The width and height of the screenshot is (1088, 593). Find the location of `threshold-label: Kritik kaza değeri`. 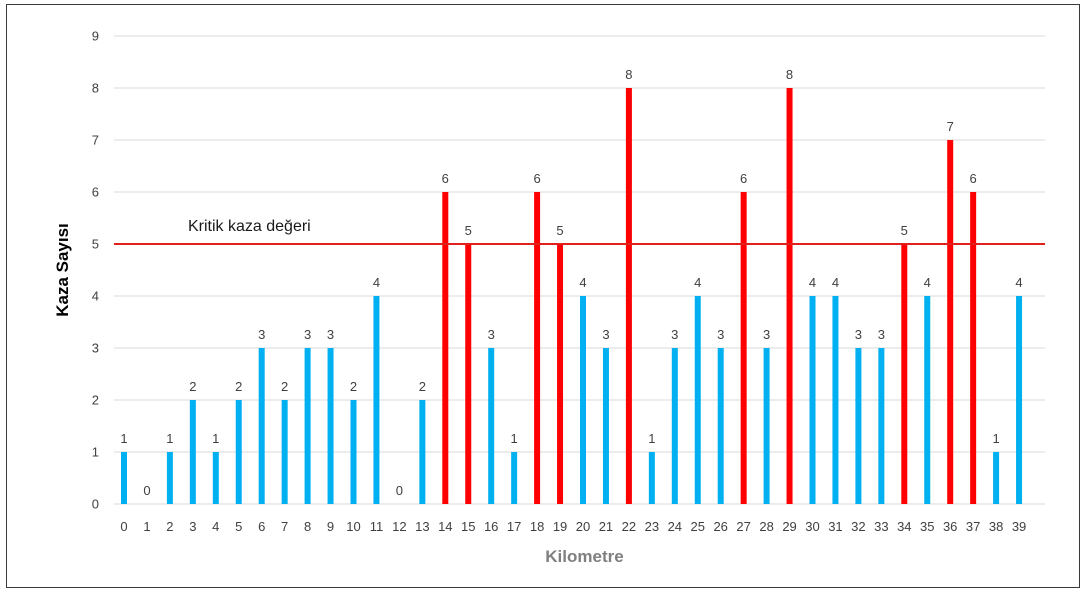

threshold-label: Kritik kaza değeri is located at coordinates (249, 226).